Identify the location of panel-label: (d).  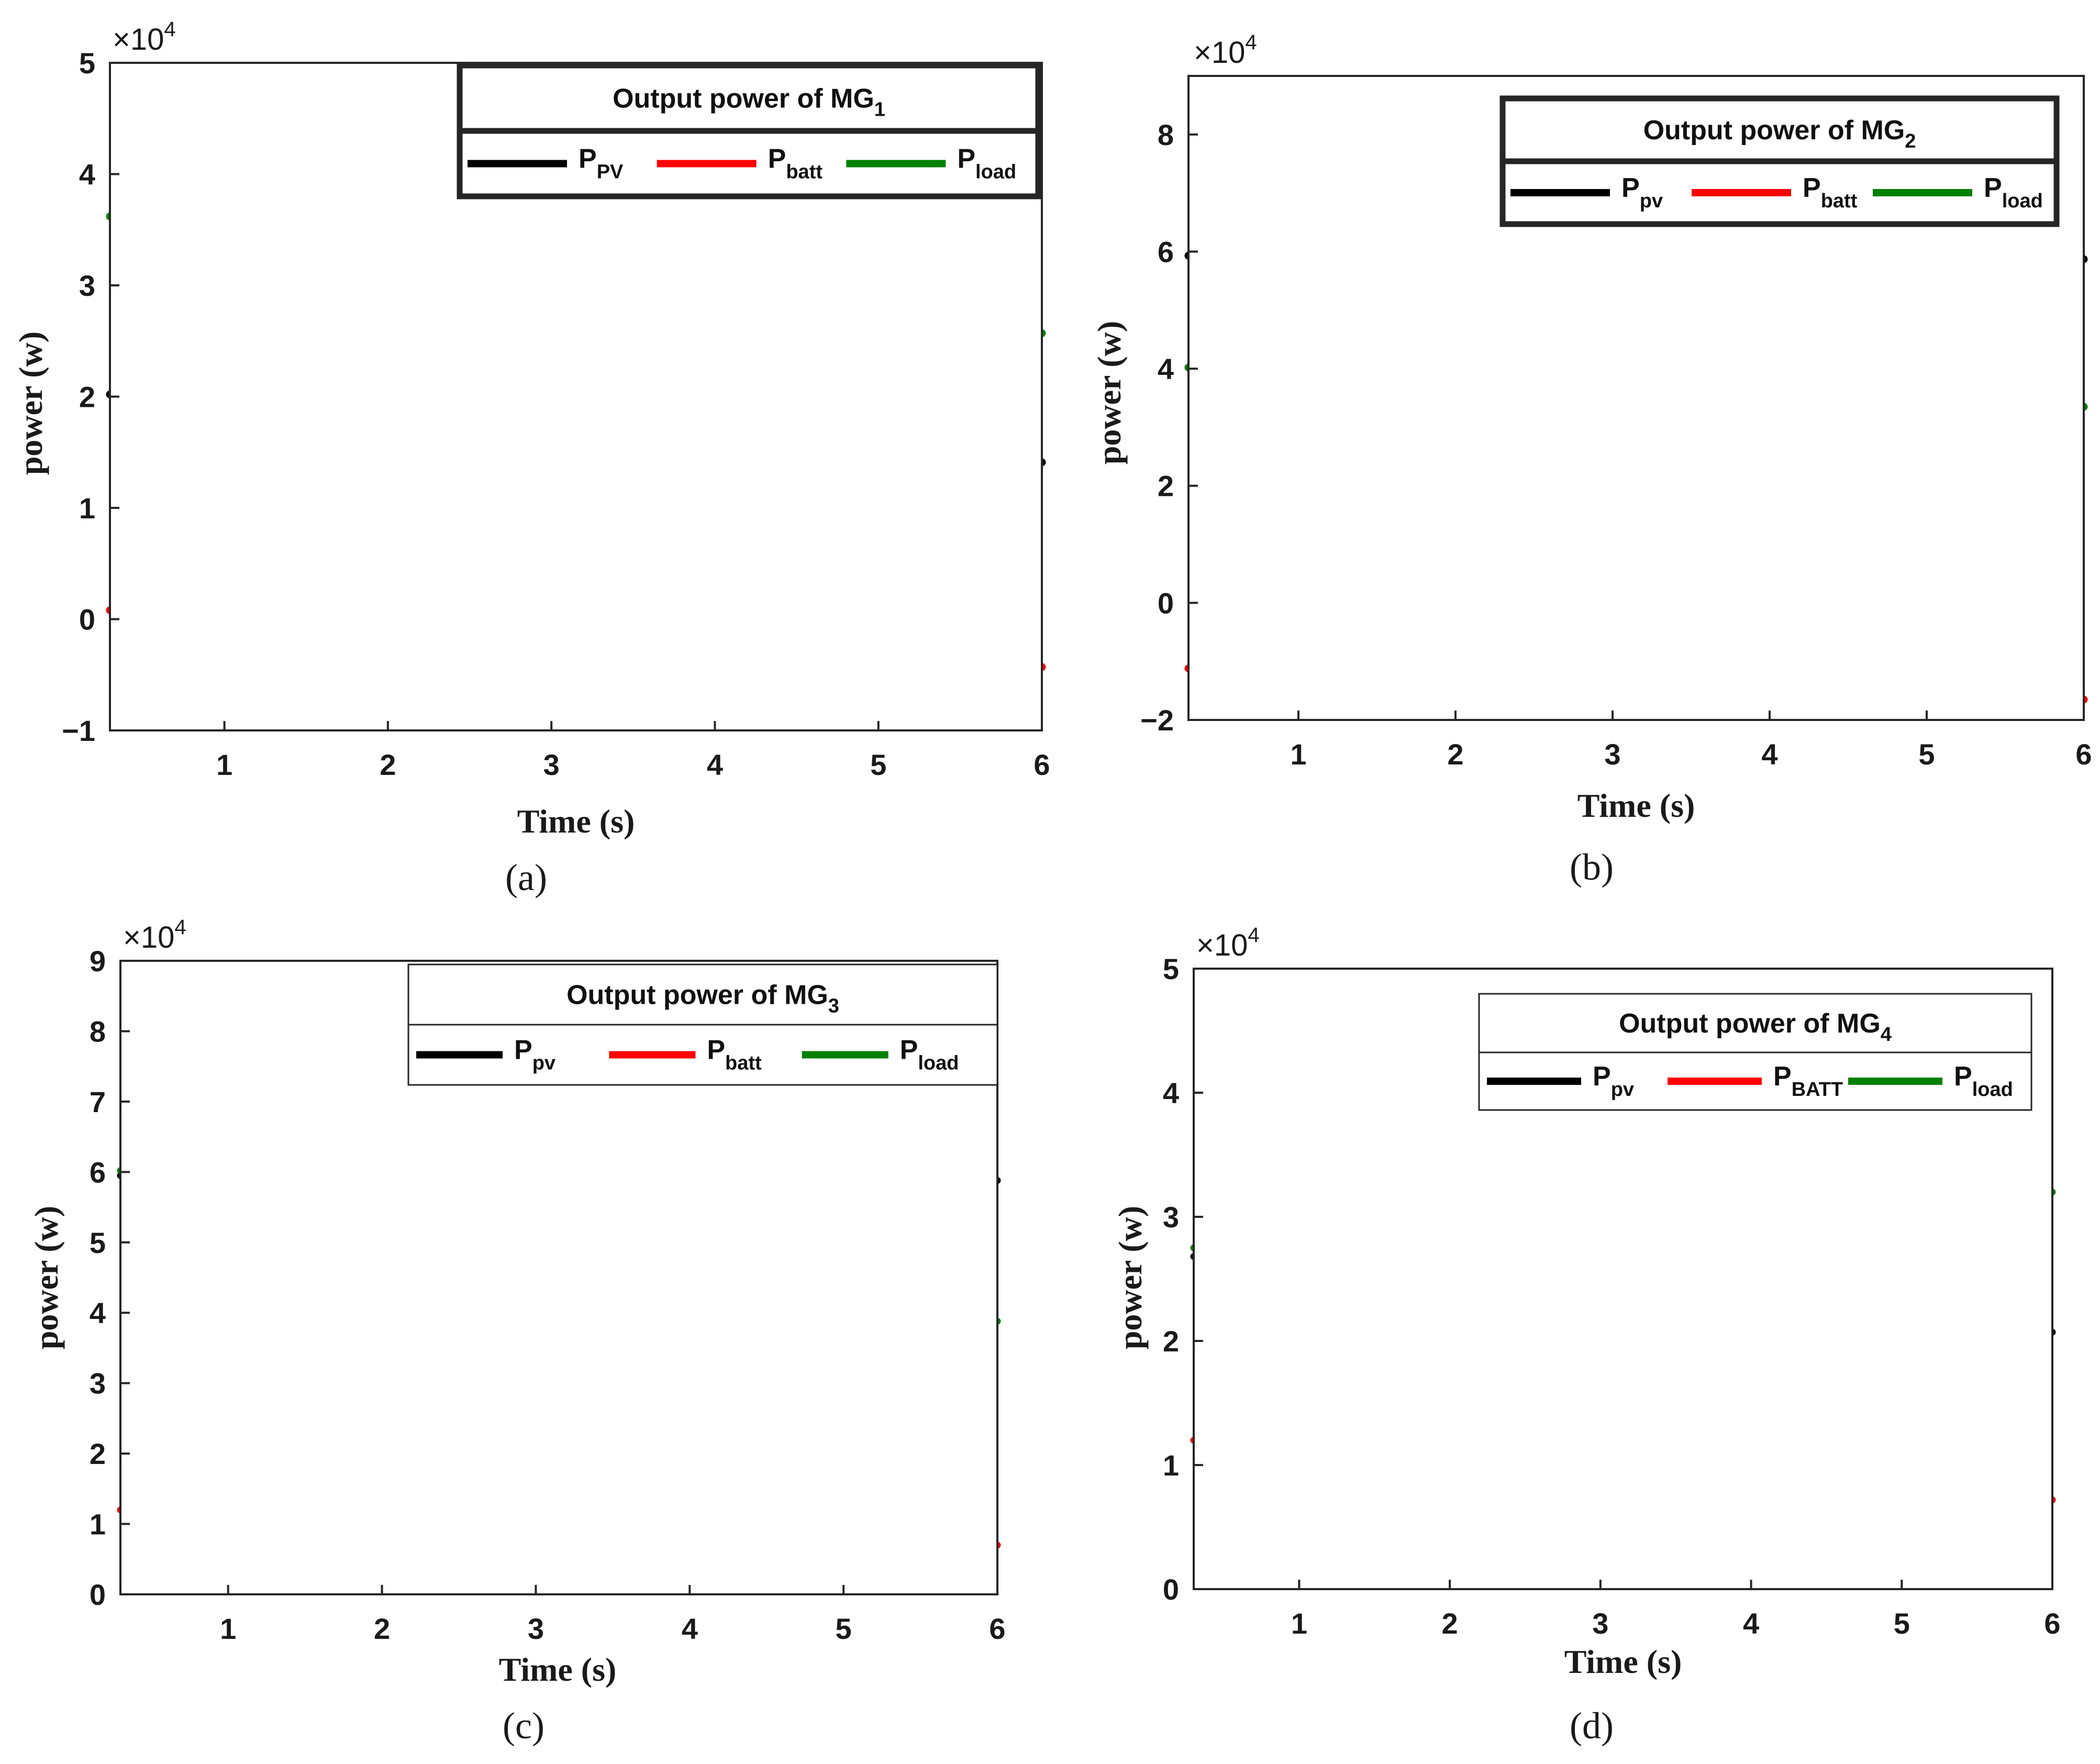
(1592, 1726).